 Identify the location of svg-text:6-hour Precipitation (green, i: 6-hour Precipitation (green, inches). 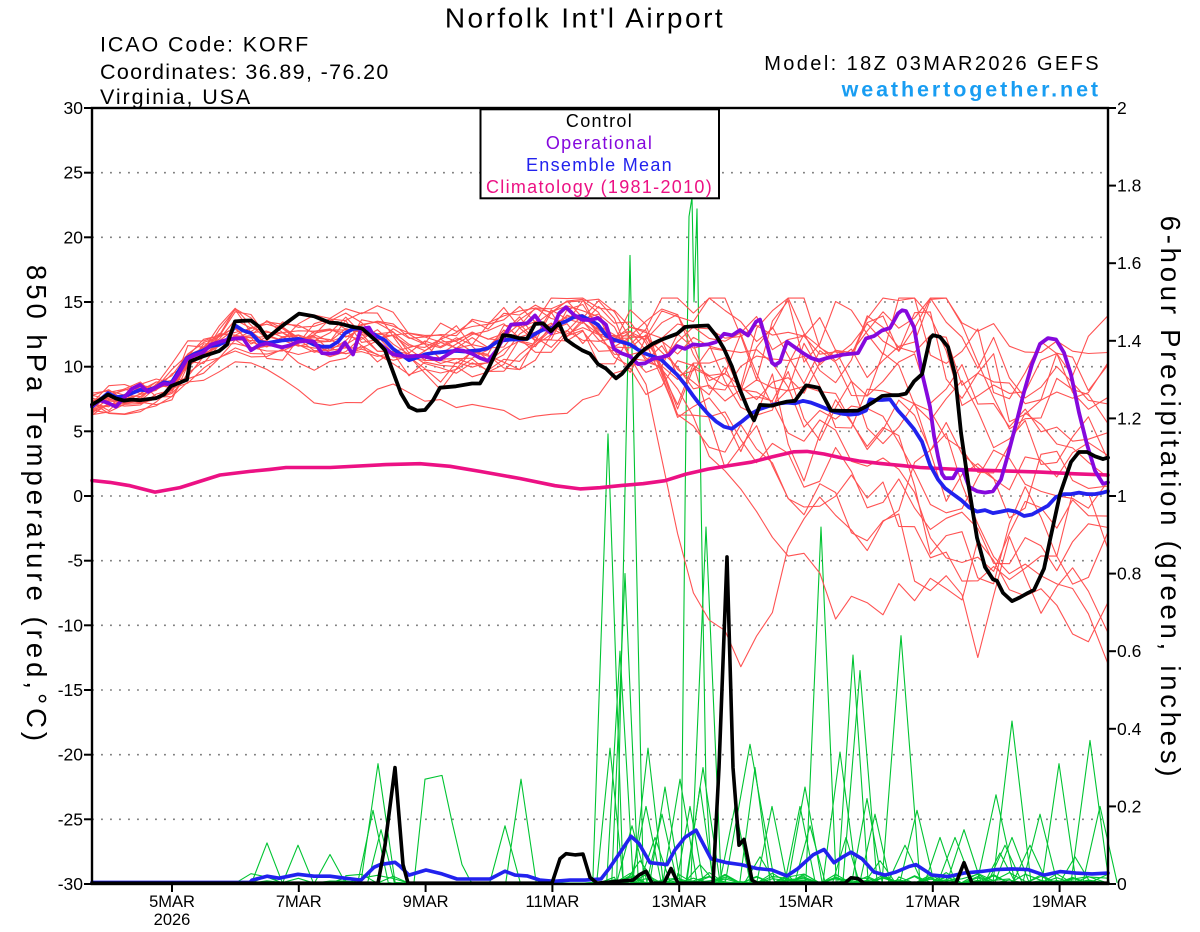
(1170, 498).